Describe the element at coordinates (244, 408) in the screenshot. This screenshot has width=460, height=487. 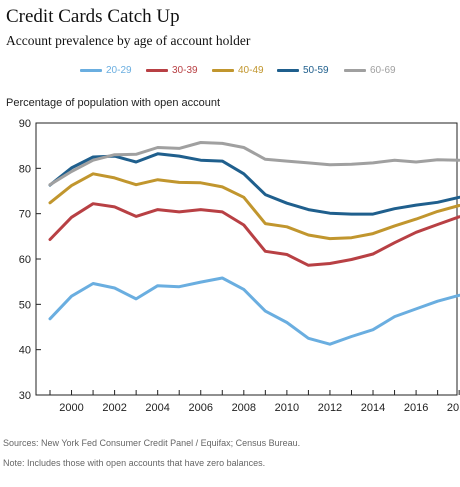
I see `x-tick-label: 2008` at that location.